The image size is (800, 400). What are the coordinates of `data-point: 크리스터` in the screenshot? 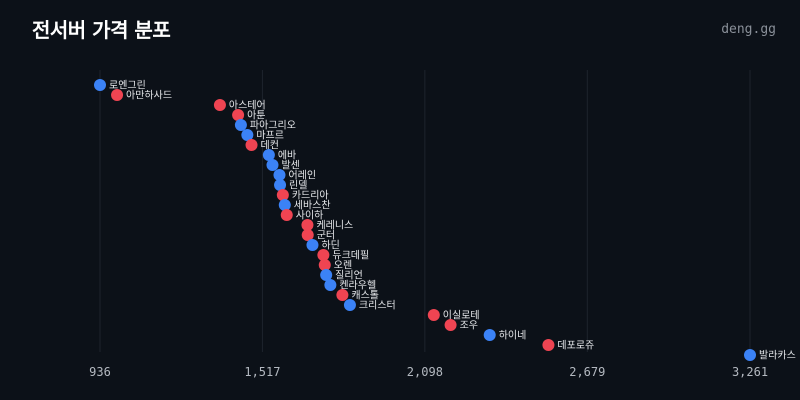 It's located at (369, 305).